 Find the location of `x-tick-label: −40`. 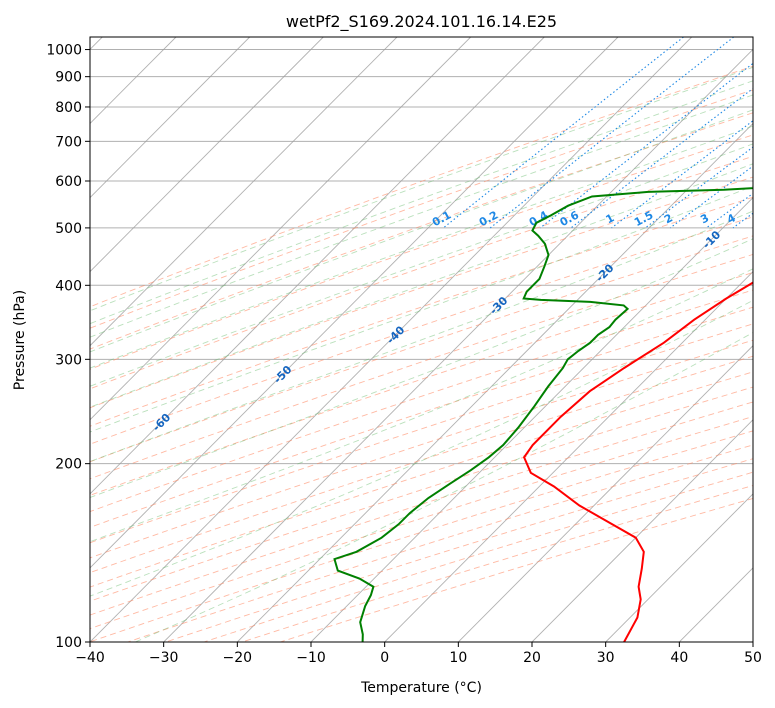

x-tick-label: −40 is located at coordinates (90, 658).